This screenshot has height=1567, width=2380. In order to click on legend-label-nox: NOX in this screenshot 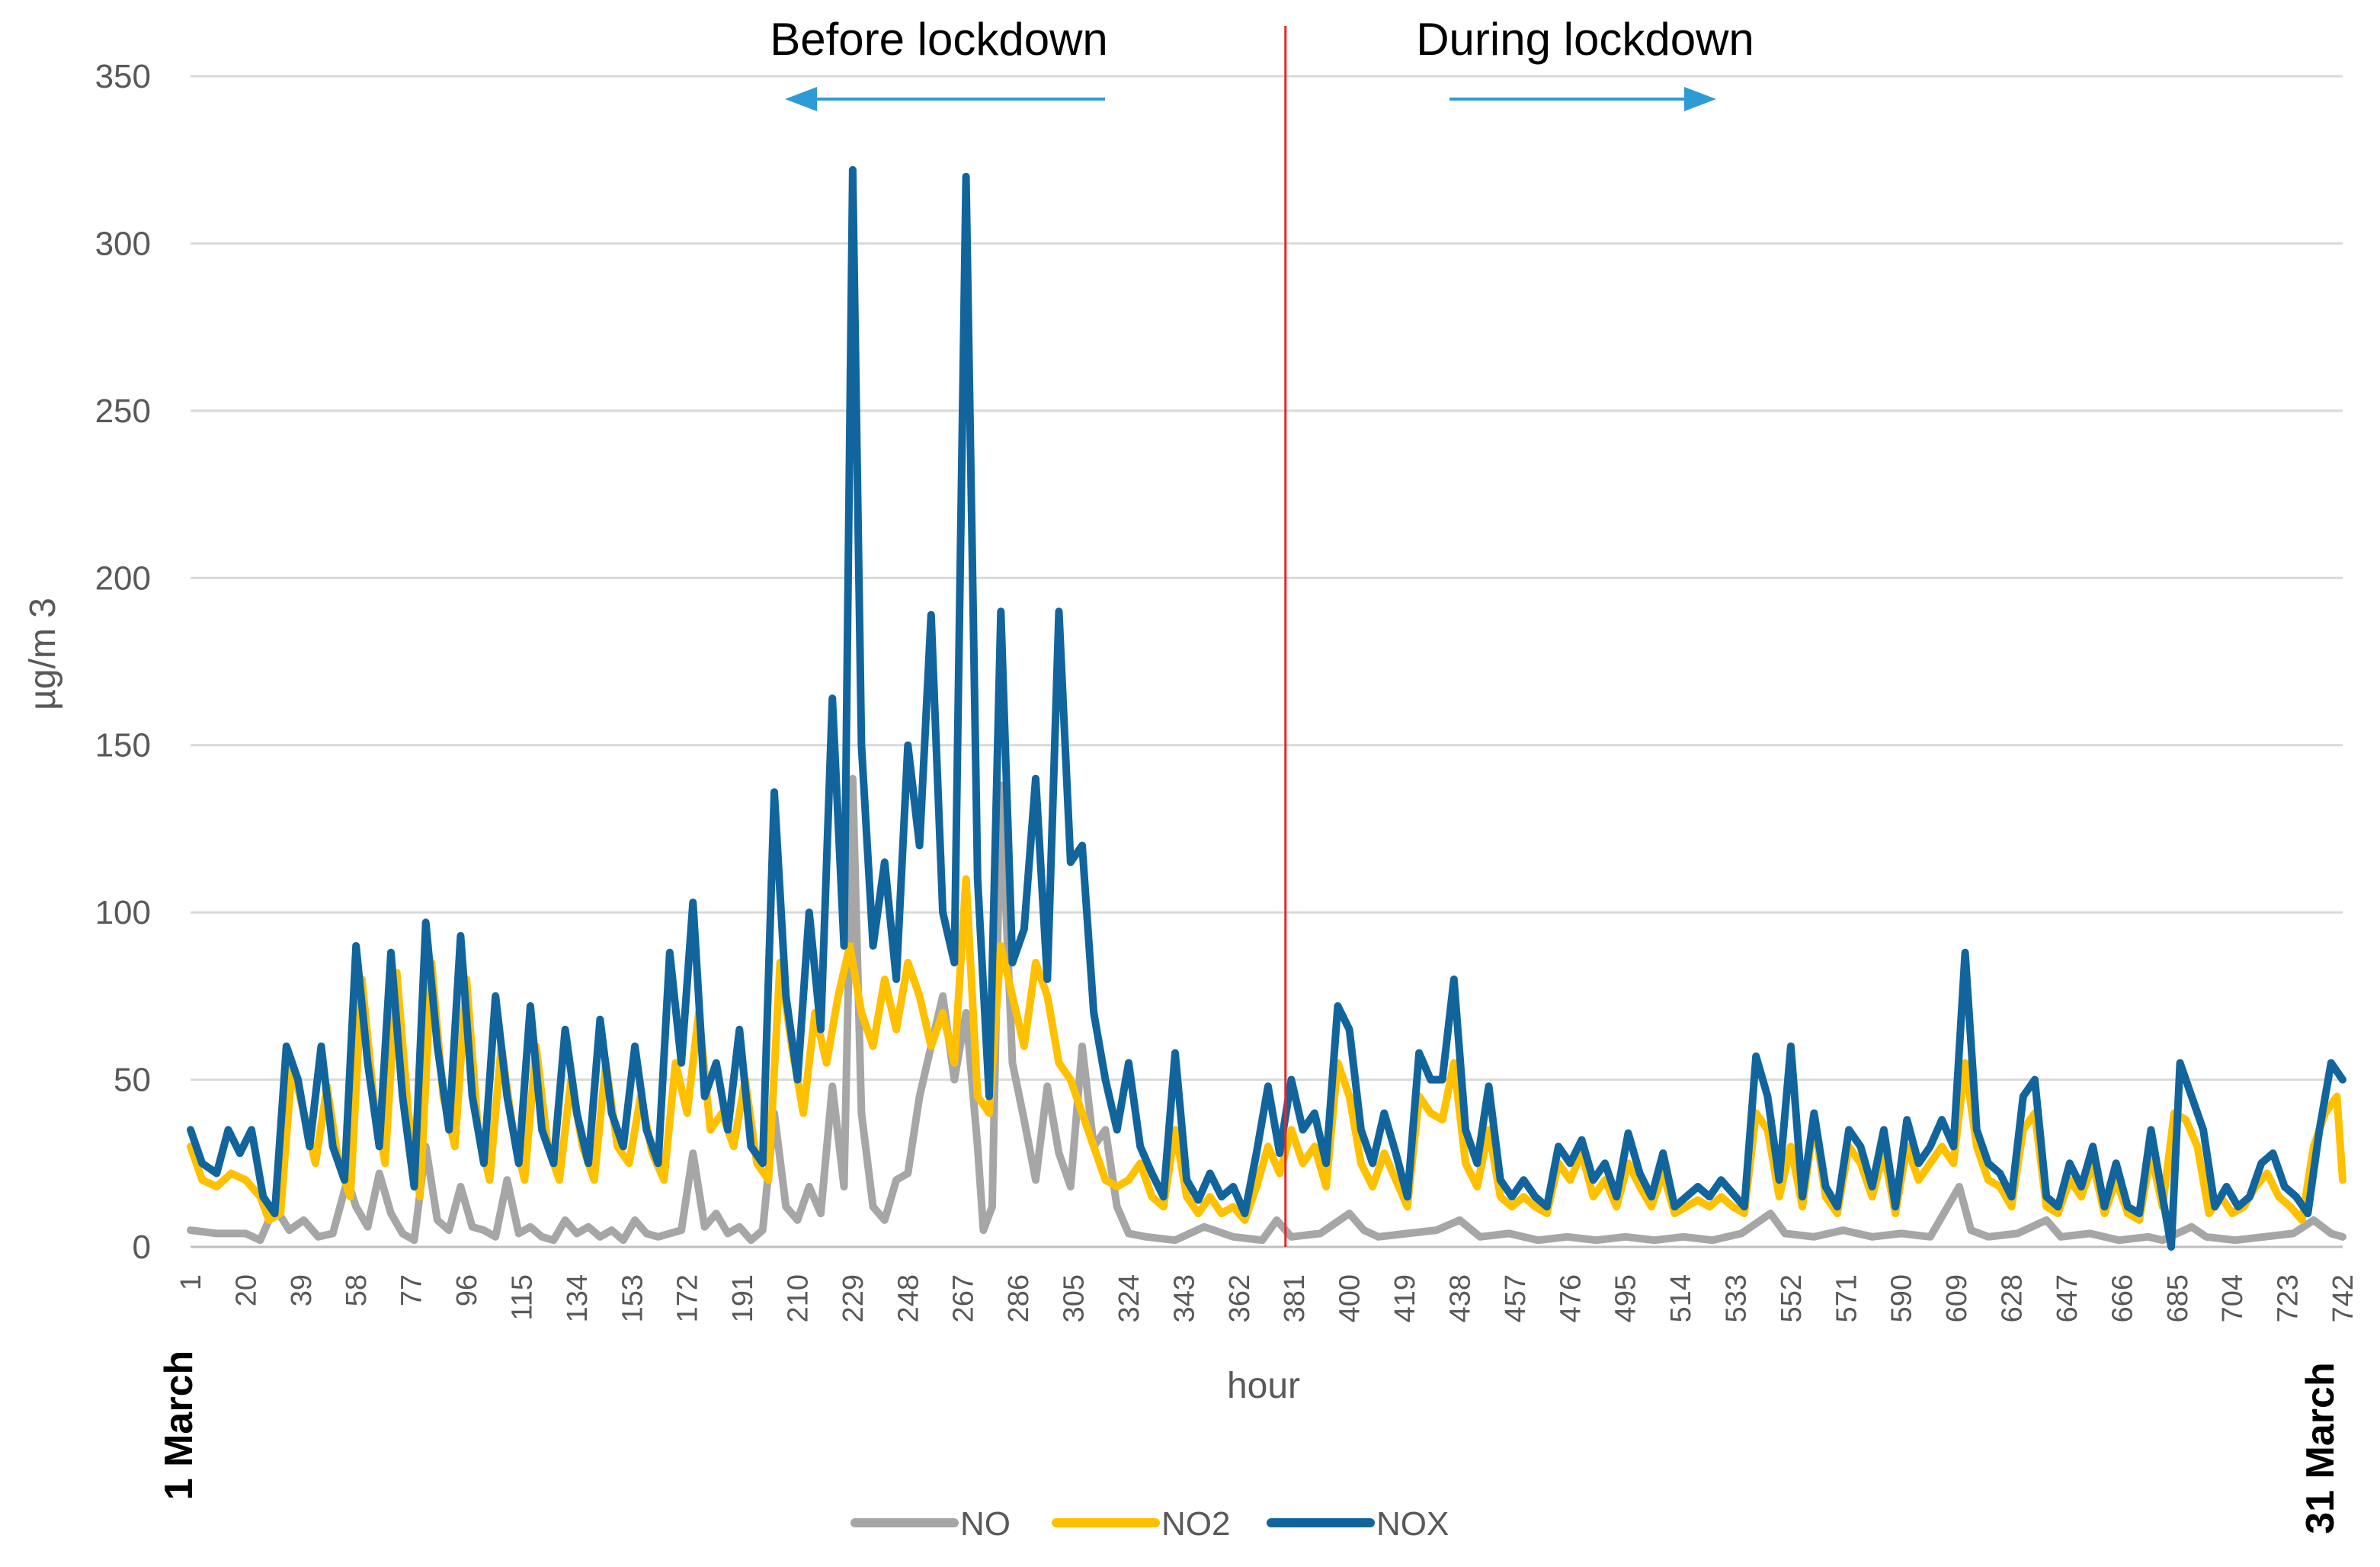, I will do `click(1412, 1524)`.